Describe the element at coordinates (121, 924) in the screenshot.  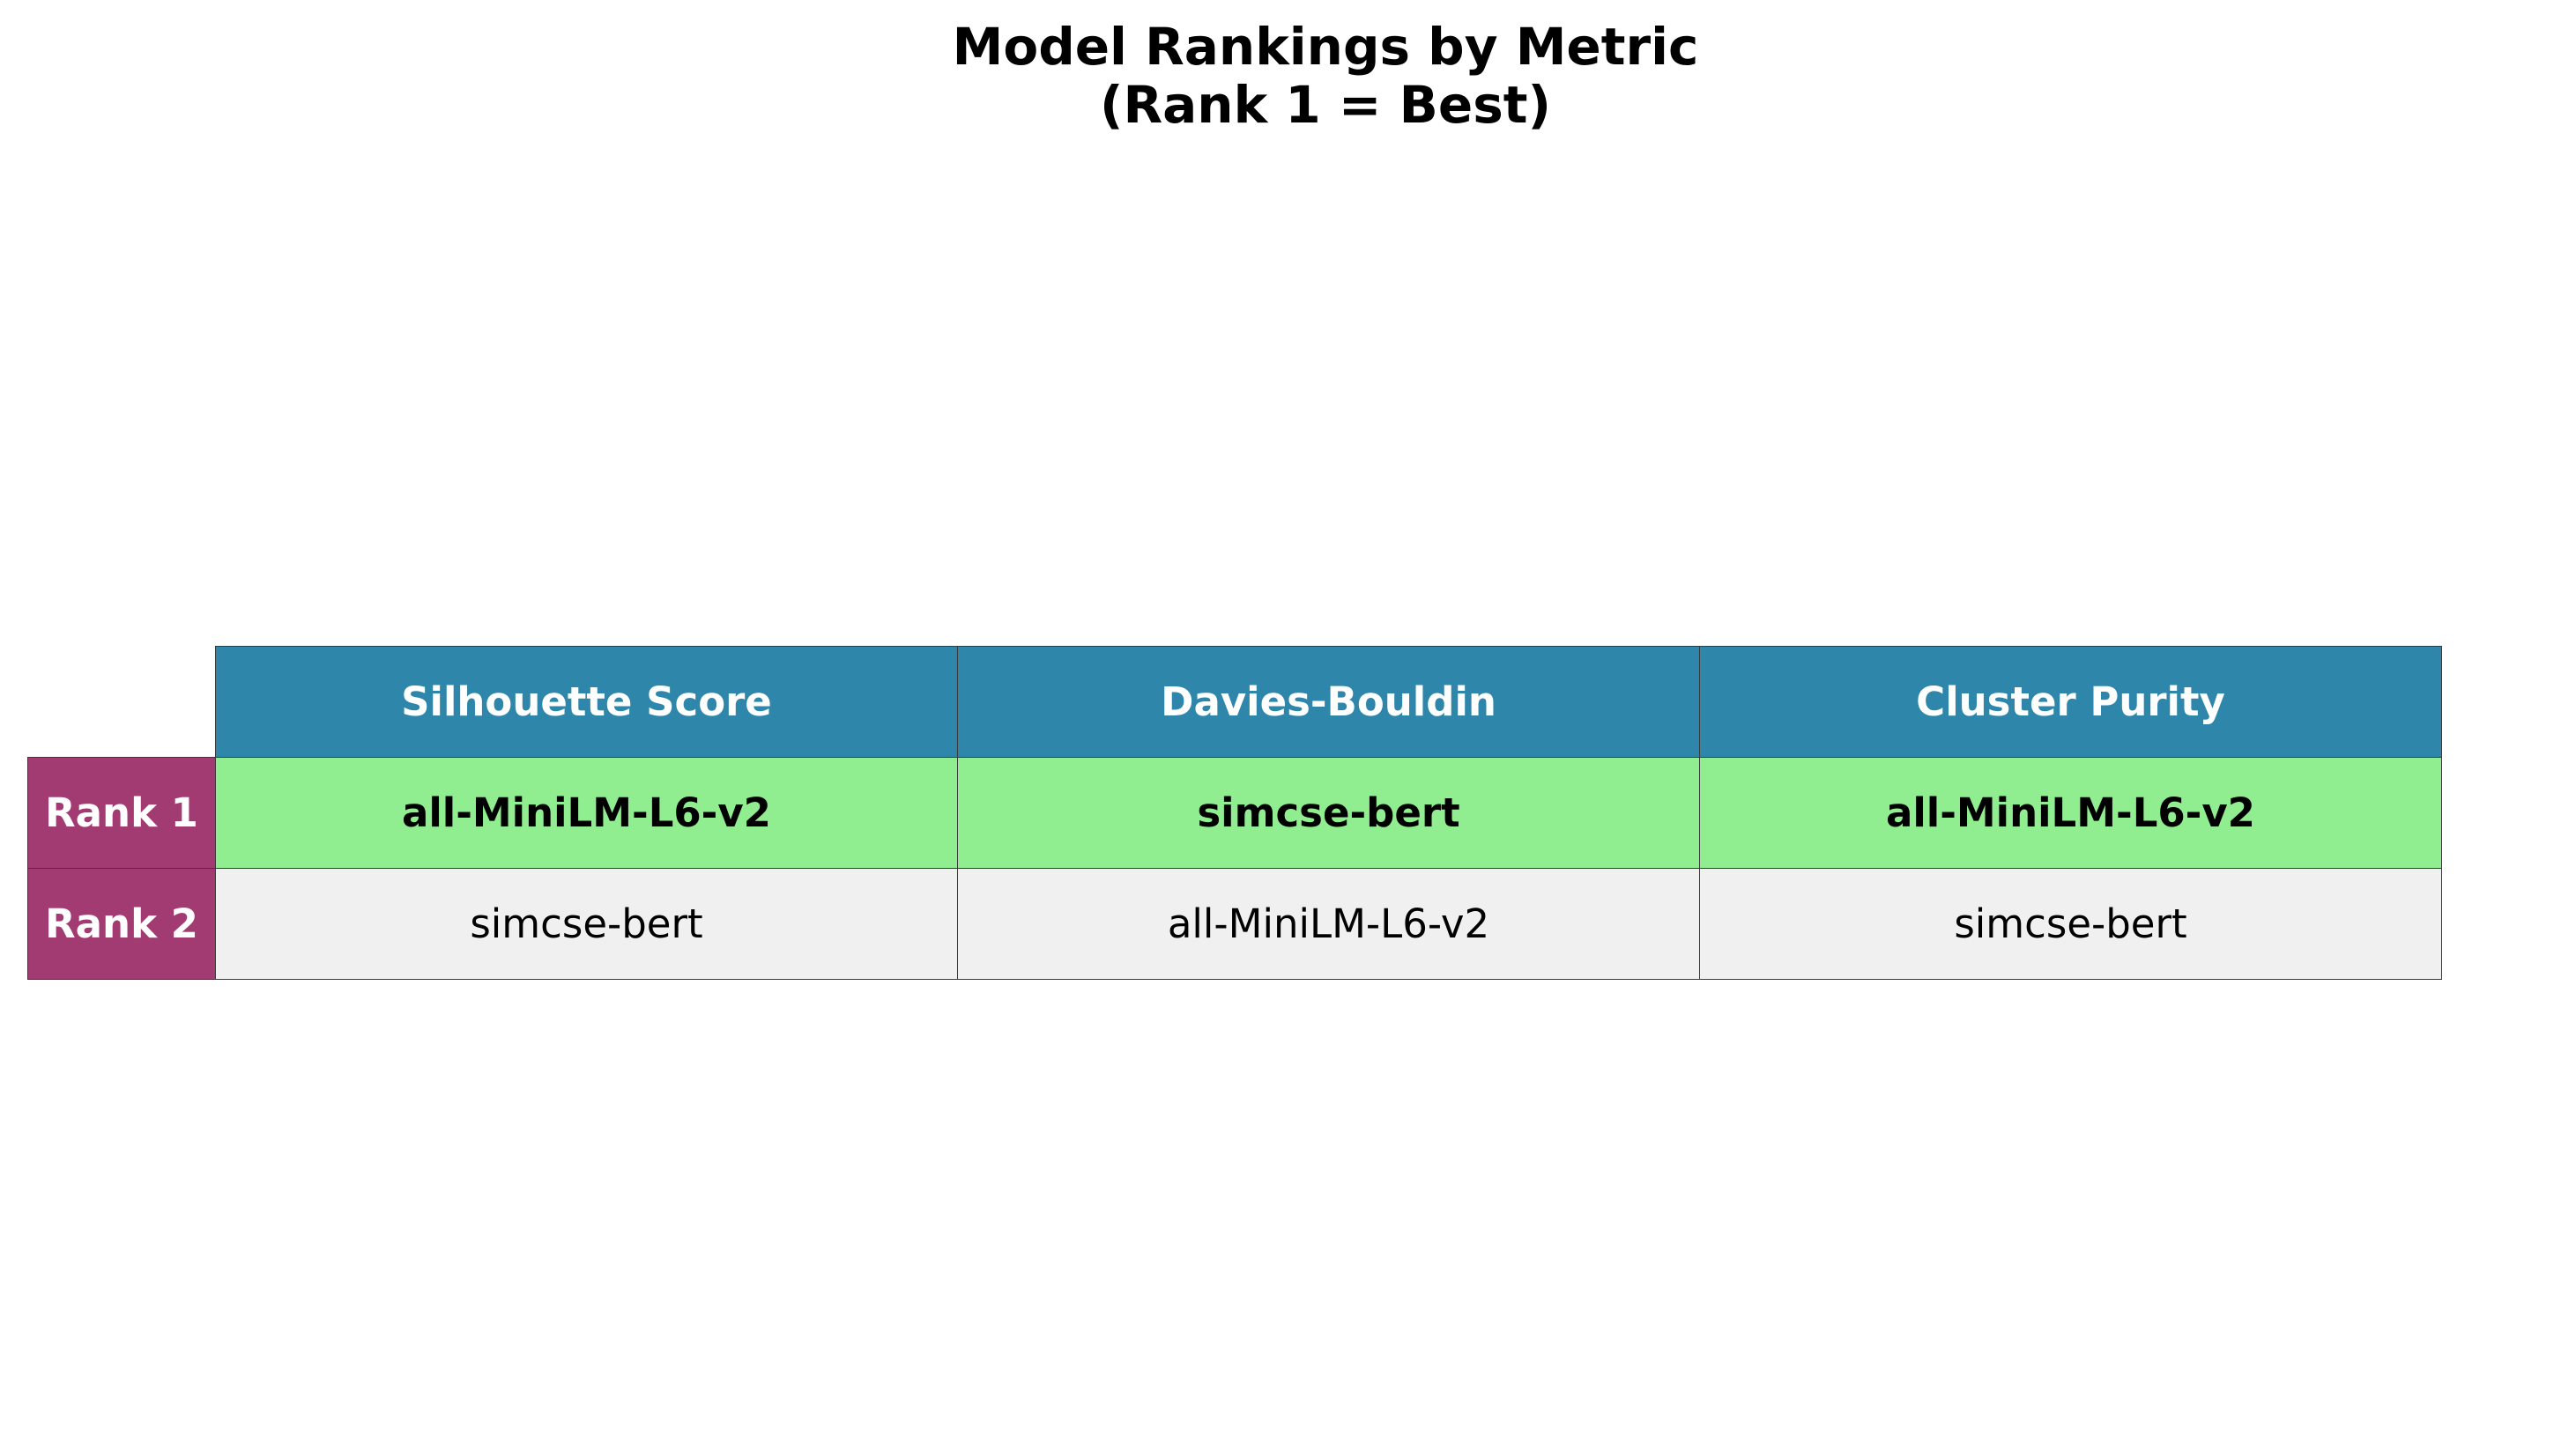
I see `row-header-rank-2: Rank 2` at that location.